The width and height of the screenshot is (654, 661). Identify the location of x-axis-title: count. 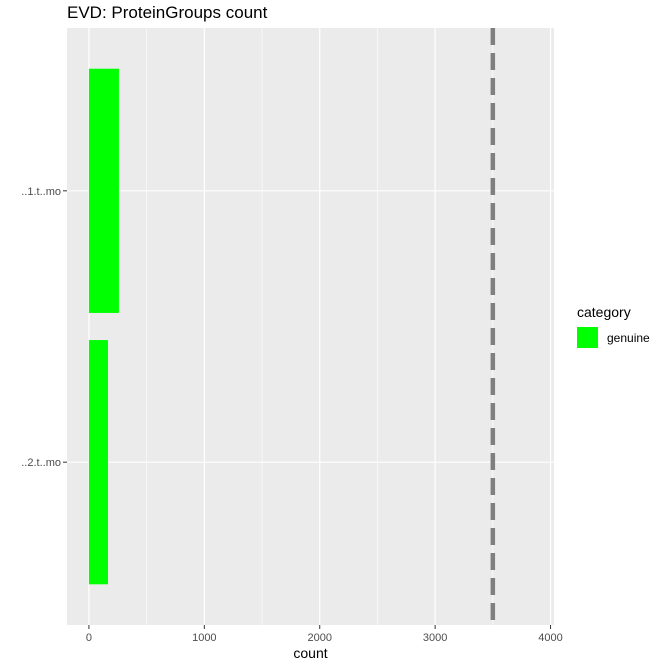
(310, 653).